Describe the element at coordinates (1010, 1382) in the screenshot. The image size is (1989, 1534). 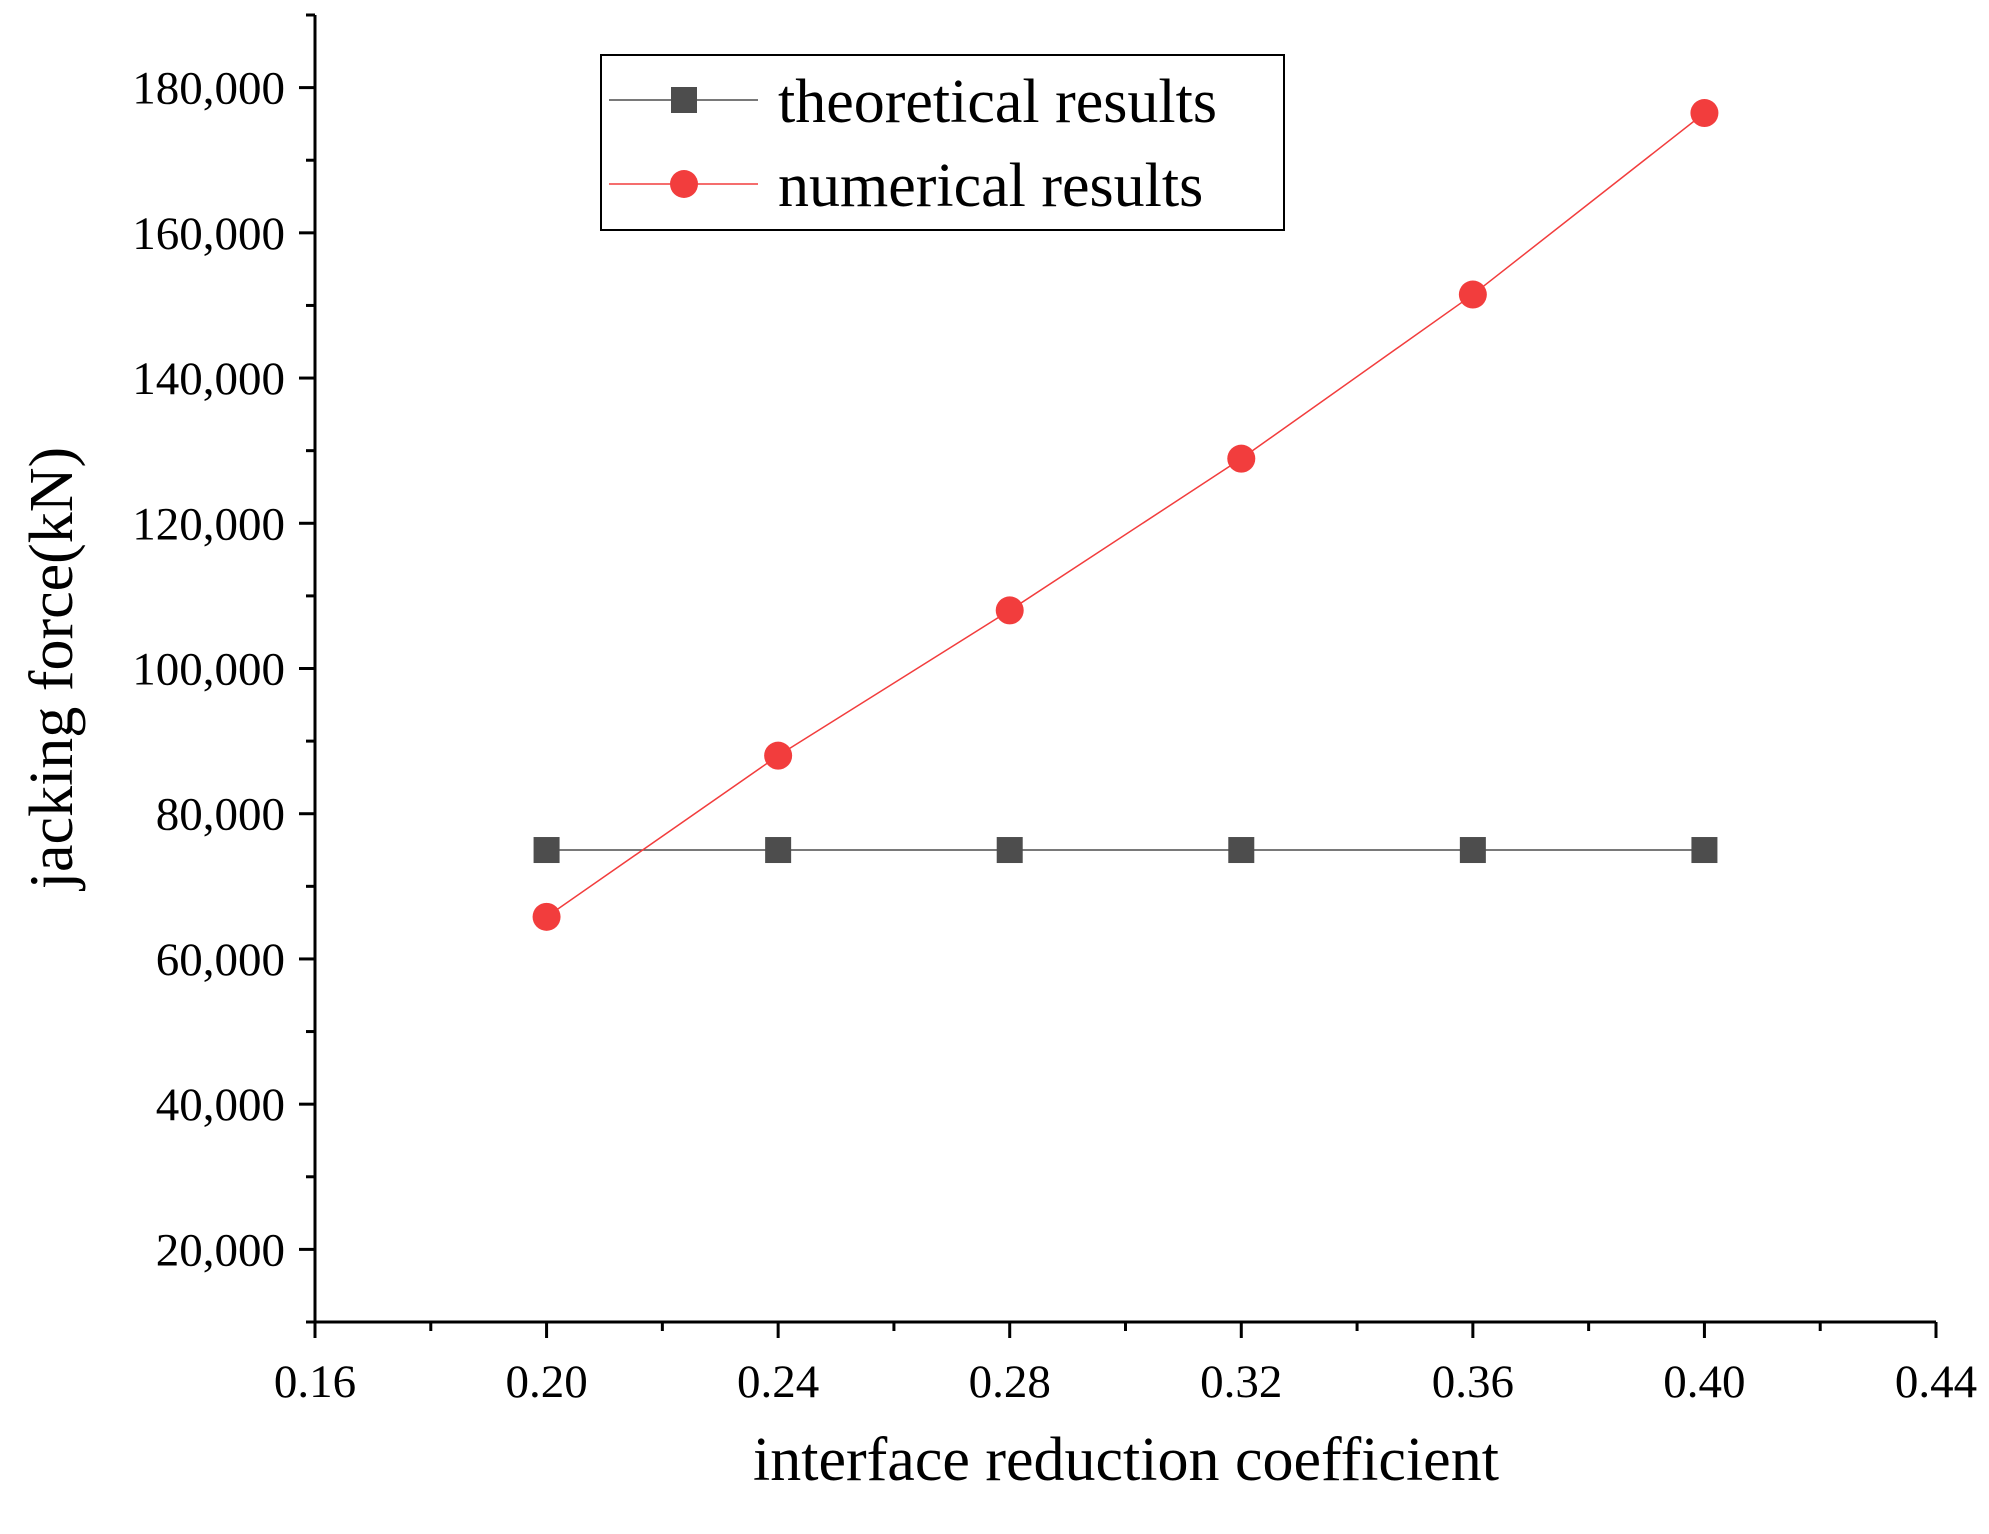
I see `x-tick-label: 0.28` at that location.